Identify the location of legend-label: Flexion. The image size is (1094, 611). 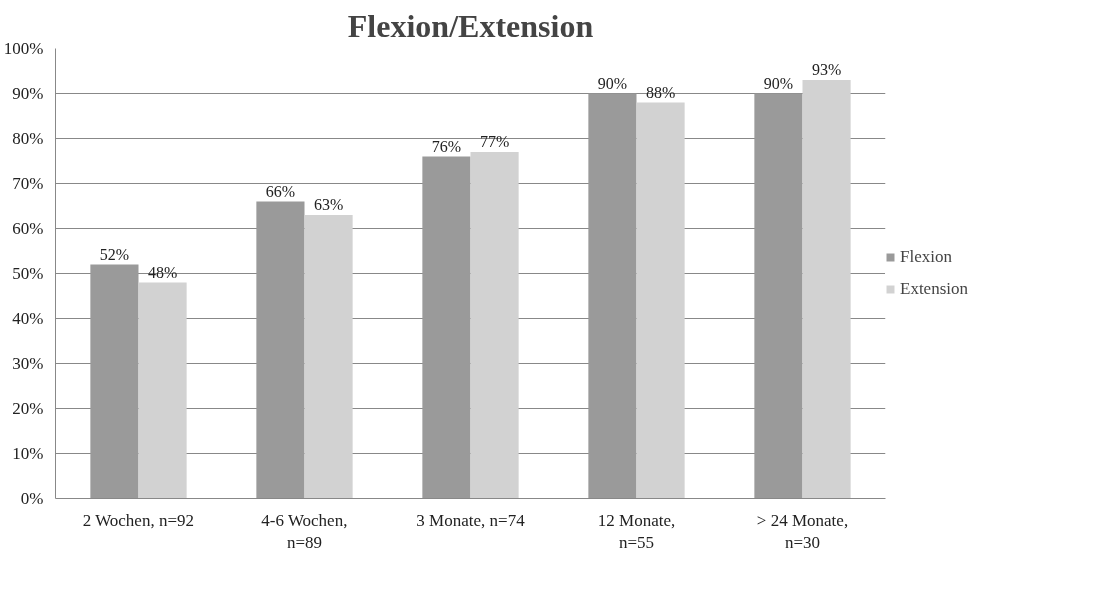
(926, 257).